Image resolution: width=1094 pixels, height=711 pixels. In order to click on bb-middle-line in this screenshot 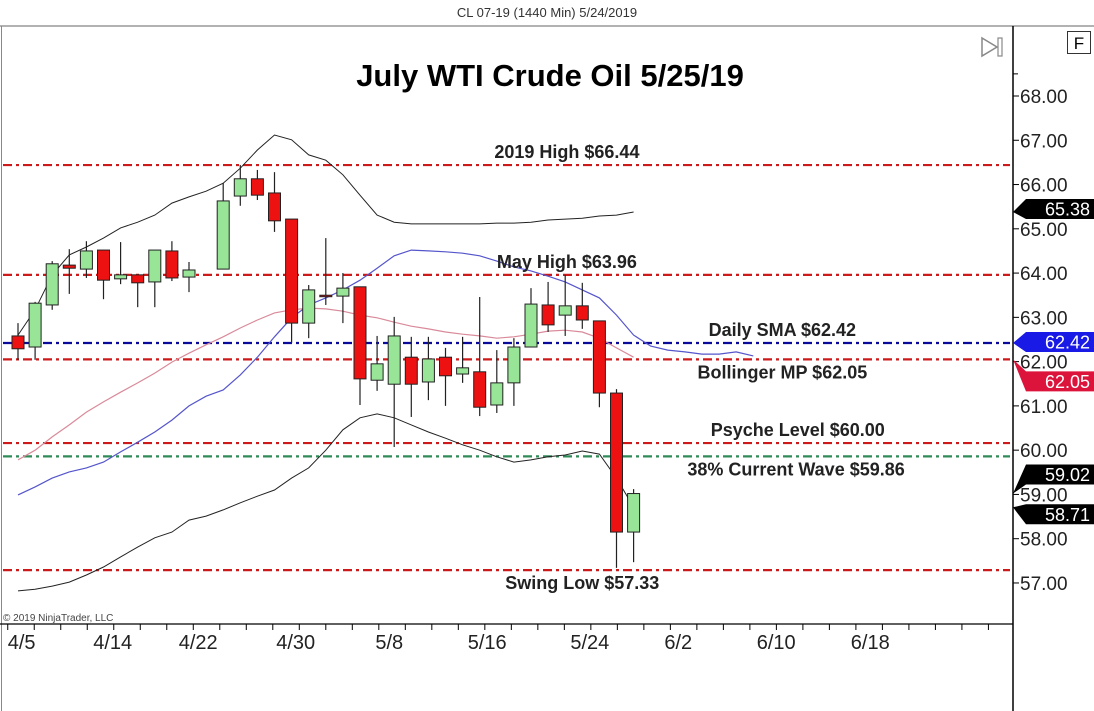, I will do `click(325, 384)`.